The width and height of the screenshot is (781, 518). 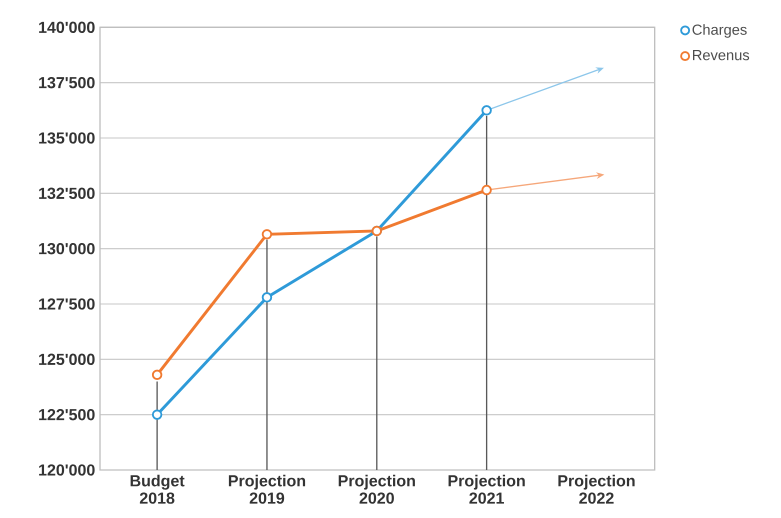 What do you see at coordinates (67, 194) in the screenshot?
I see `y-tick-label: 132'500` at bounding box center [67, 194].